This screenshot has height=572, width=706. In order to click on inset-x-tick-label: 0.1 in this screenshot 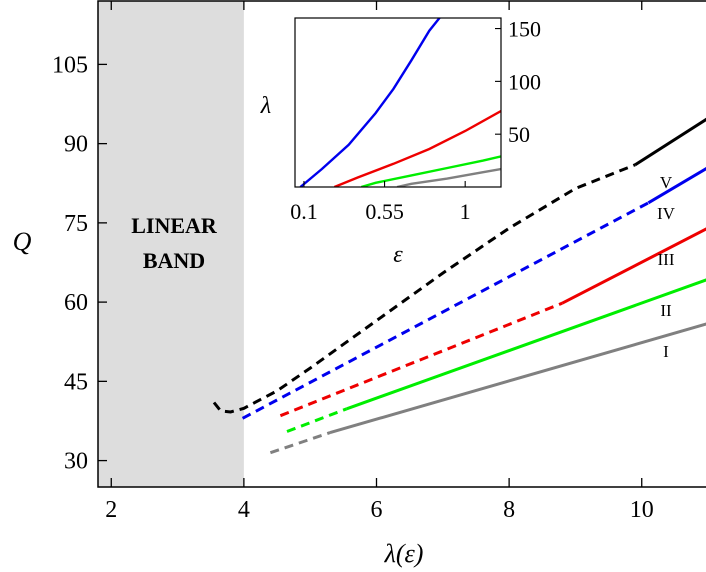, I will do `click(304, 211)`.